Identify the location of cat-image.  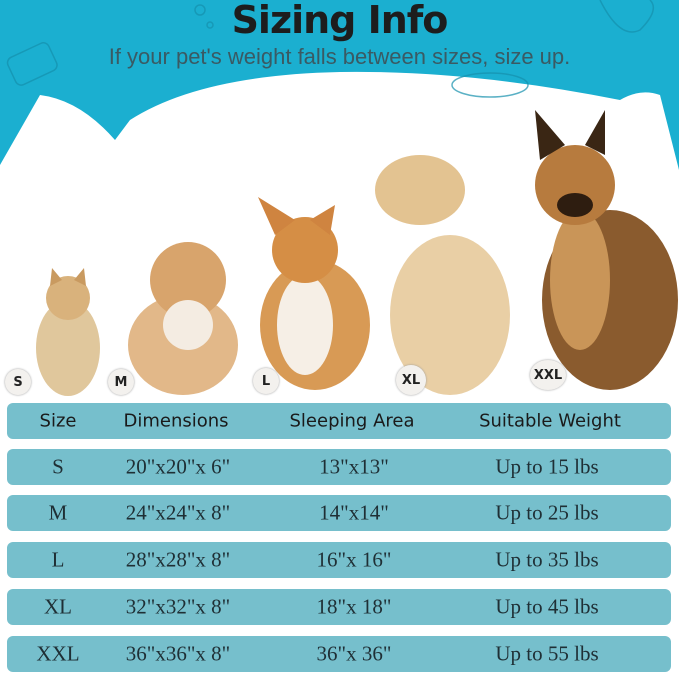
(68, 332).